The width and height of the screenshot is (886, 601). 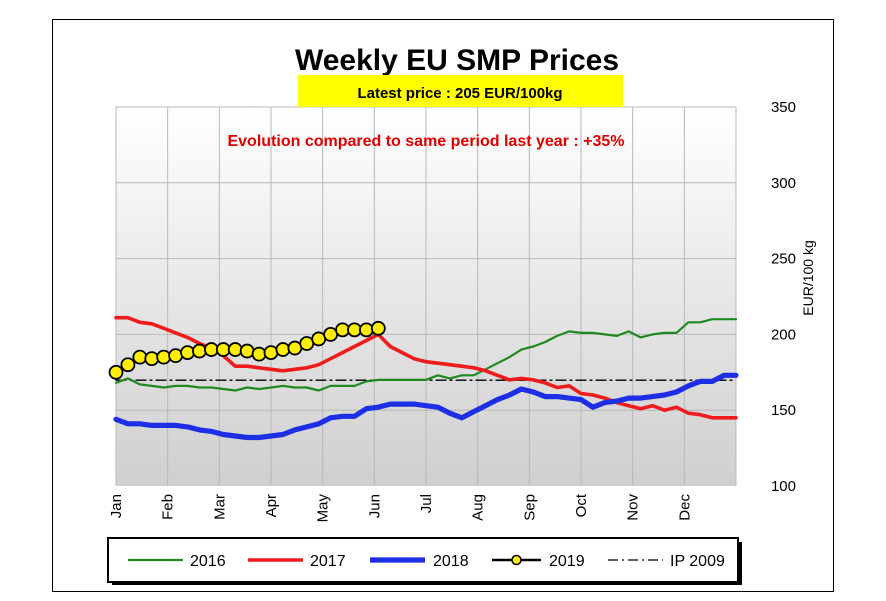 I want to click on legend-label-ip-2009: IP 2009, so click(x=697, y=561).